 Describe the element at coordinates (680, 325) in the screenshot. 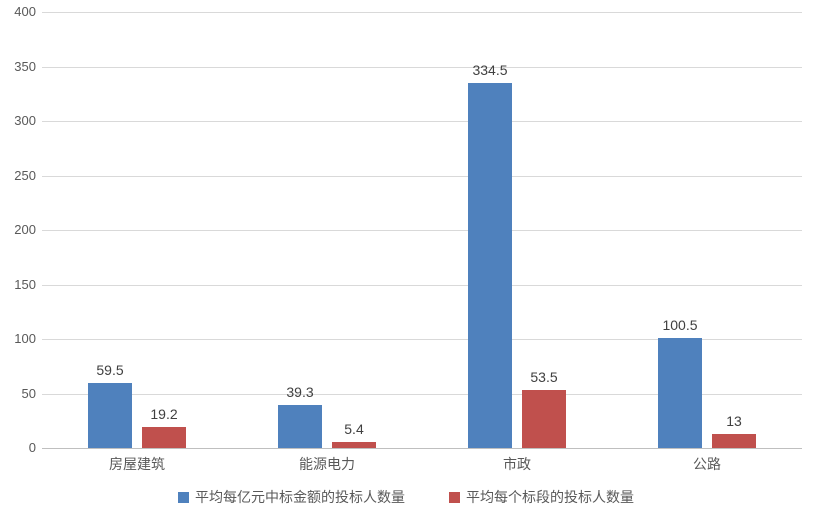

I see `data-label: 100.5` at that location.